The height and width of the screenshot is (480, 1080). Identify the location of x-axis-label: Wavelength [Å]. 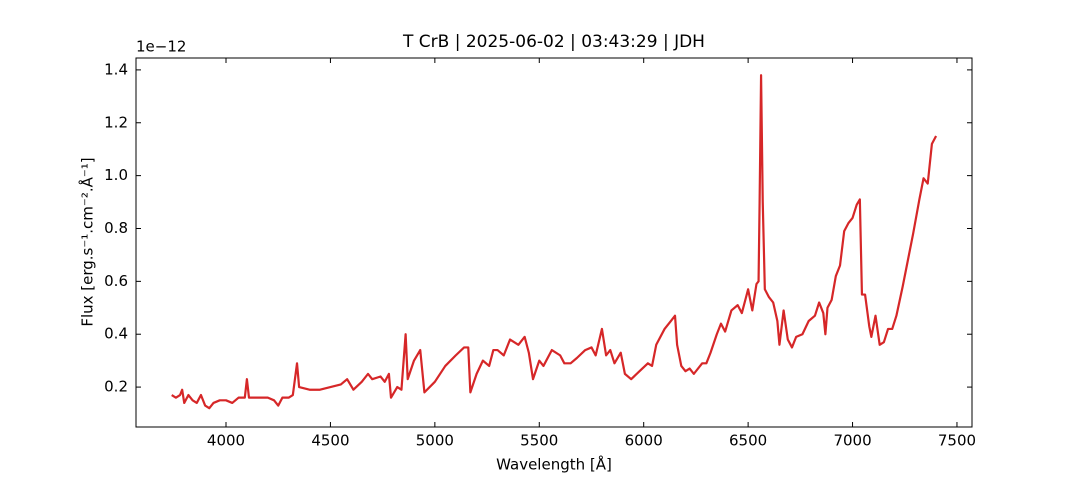
(554, 464).